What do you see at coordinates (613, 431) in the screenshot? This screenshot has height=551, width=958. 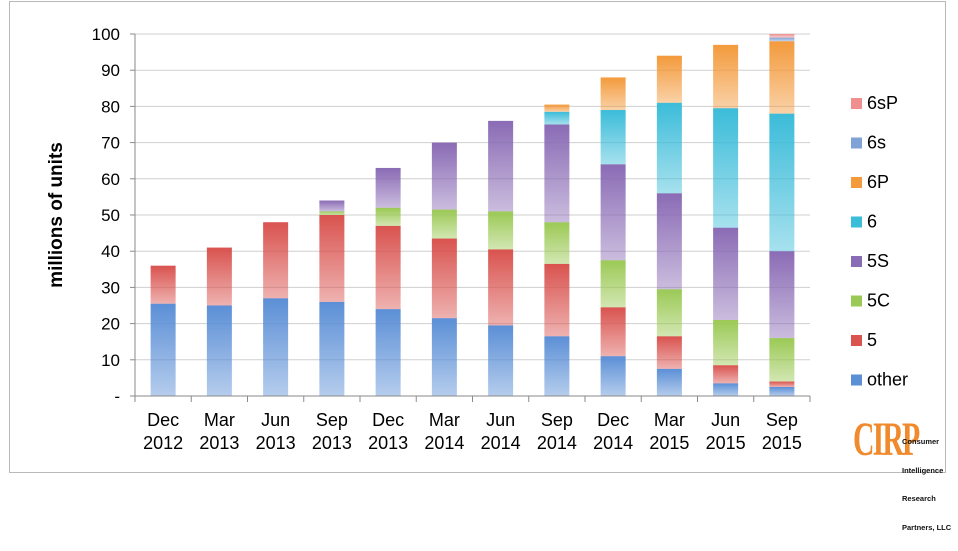 I see `x-tick-label: Dec 2014` at bounding box center [613, 431].